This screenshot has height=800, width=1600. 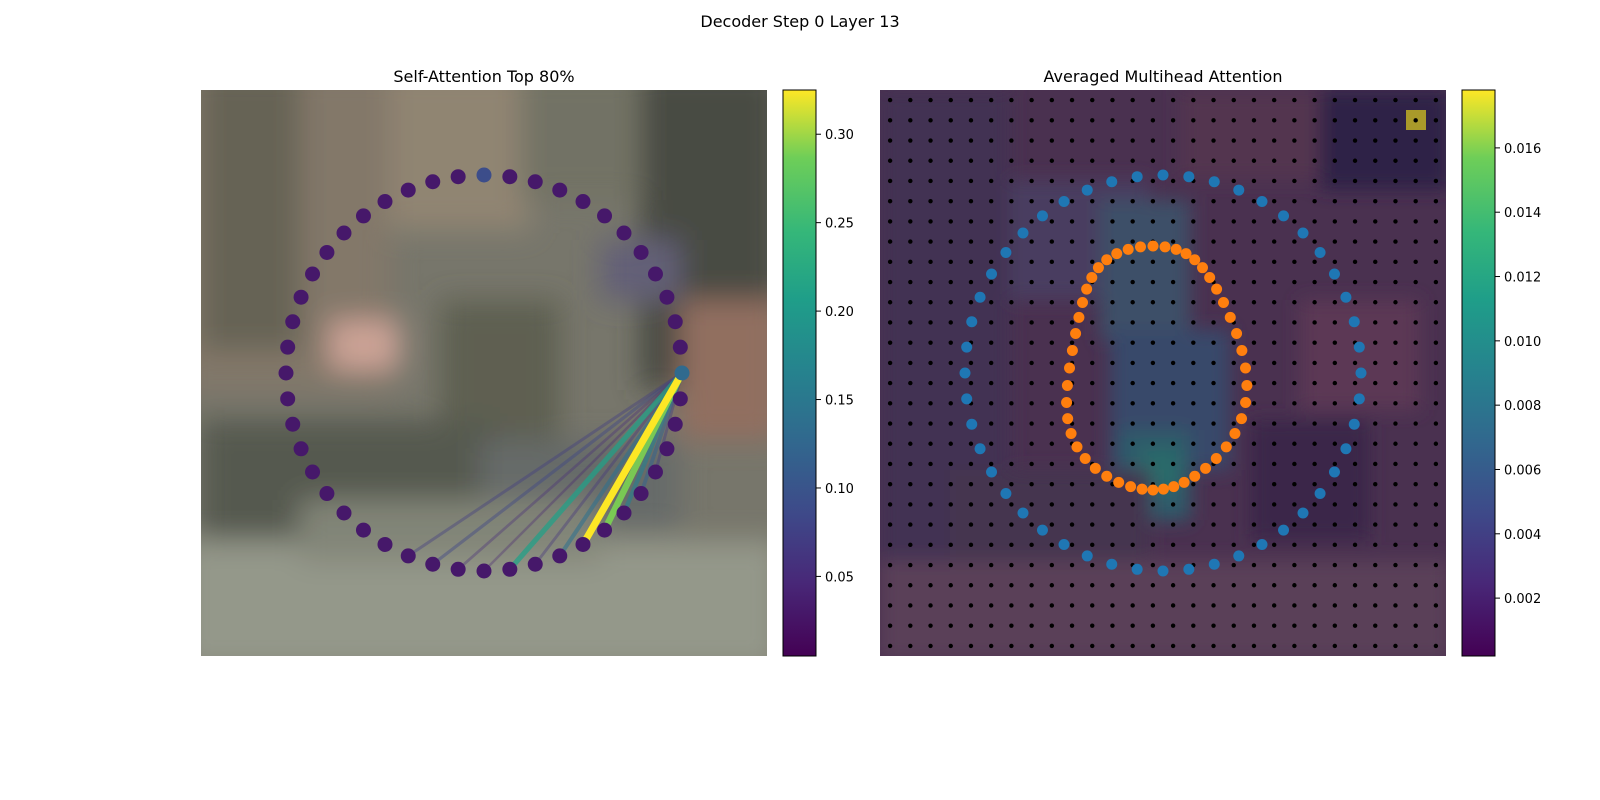 I want to click on colorbar-tick-label: 0.10, so click(x=839, y=489).